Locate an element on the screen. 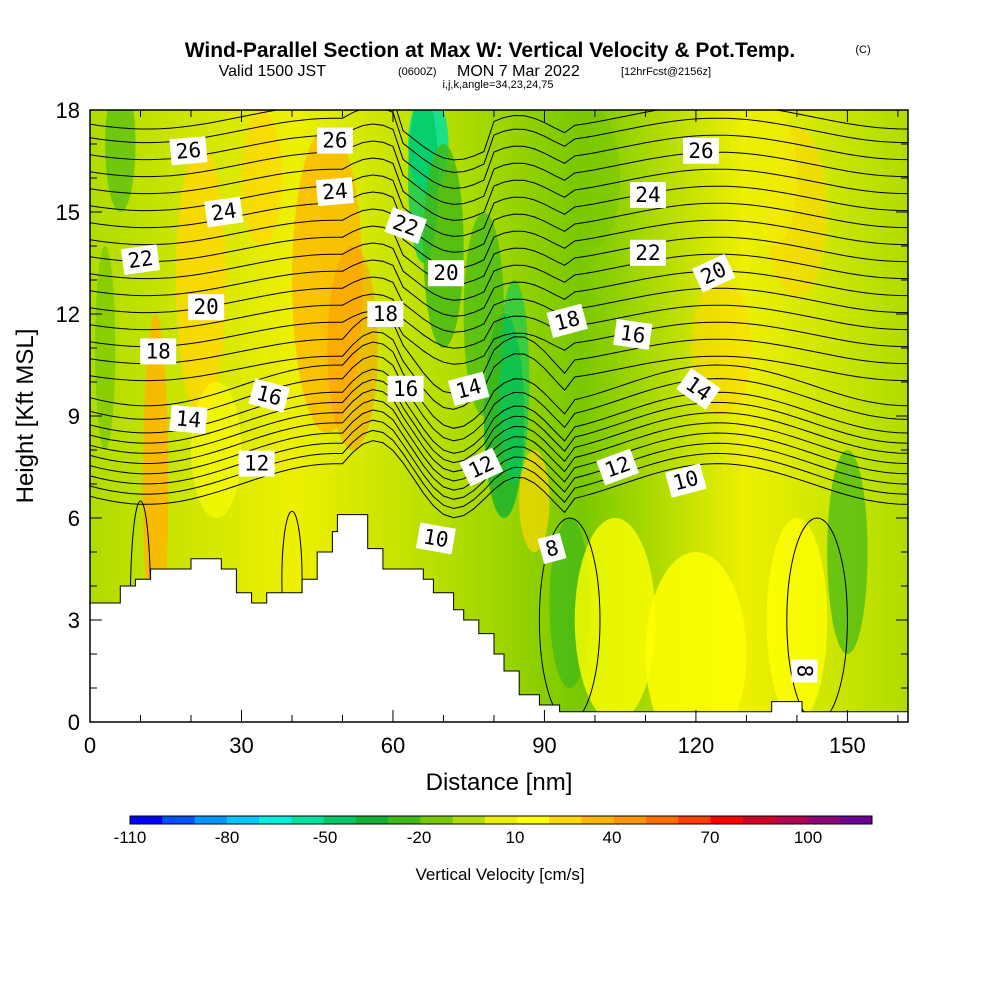  contour-label-text: 26 is located at coordinates (188, 151).